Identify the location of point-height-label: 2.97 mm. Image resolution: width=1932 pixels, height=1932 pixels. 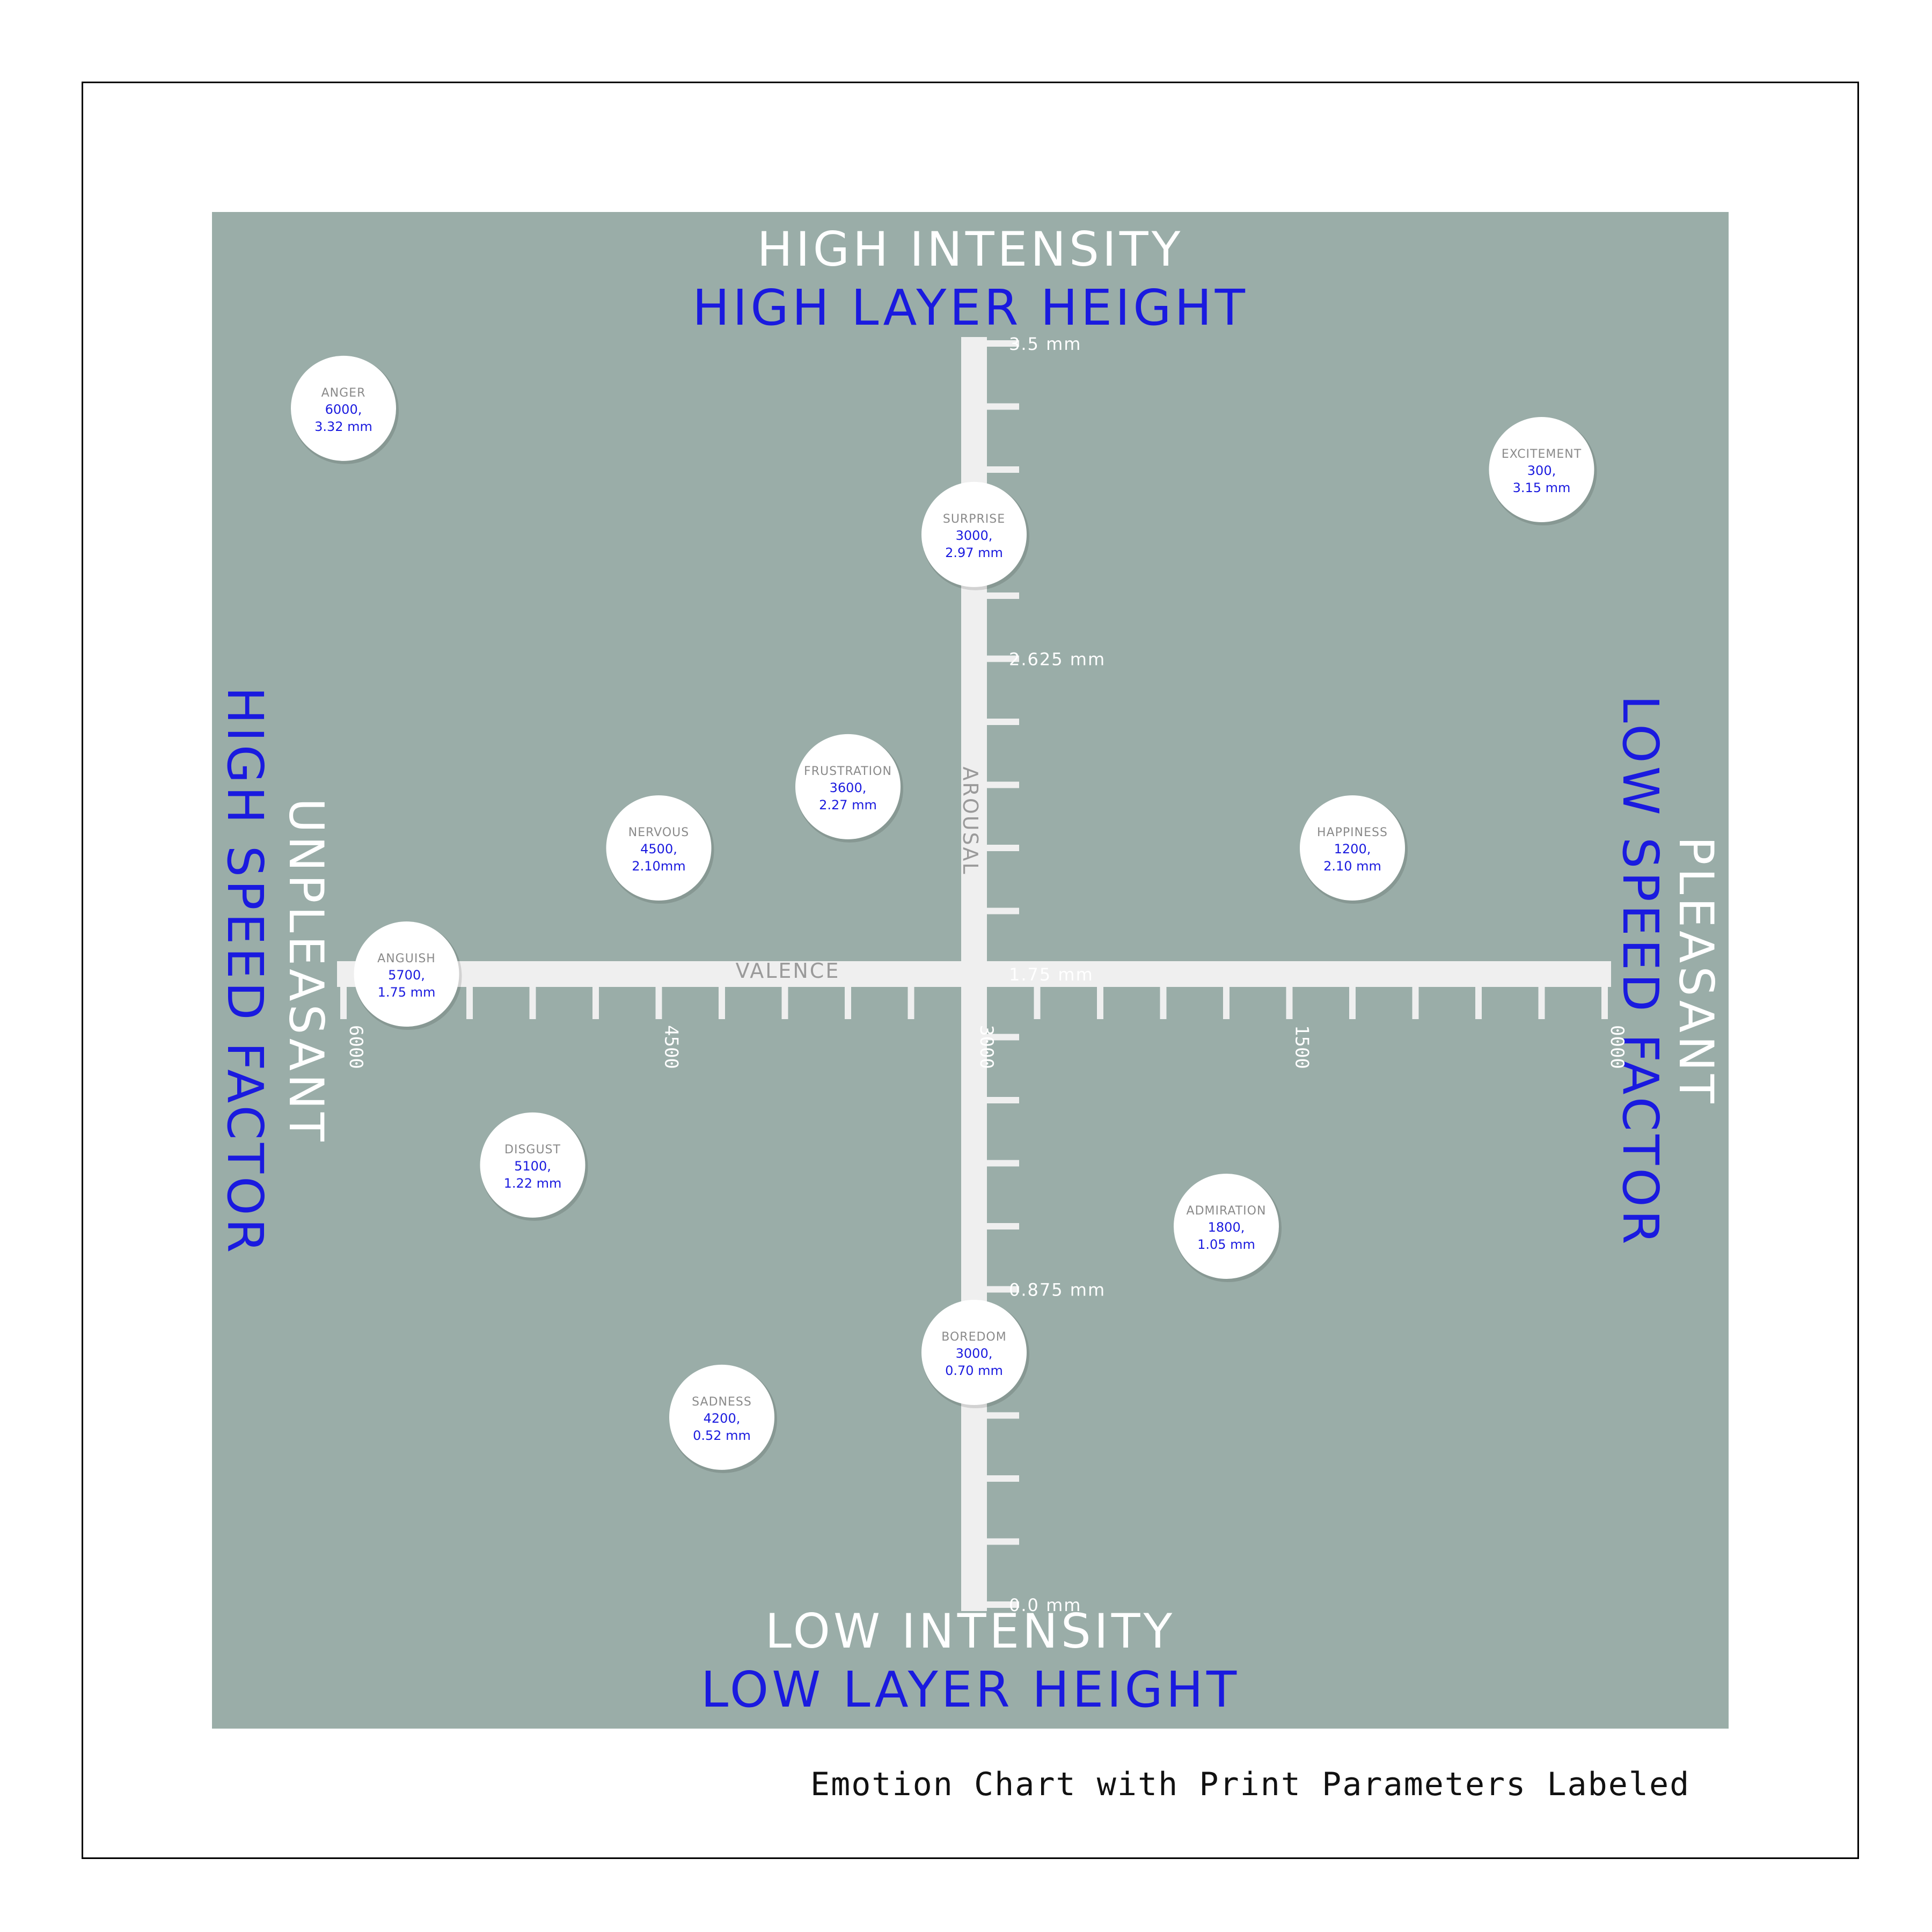
(974, 552).